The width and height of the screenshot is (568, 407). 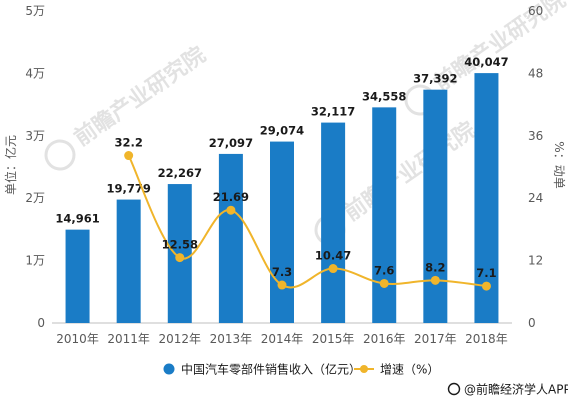 I want to click on source-text: @前瞻经济学人APP, so click(x=516, y=389).